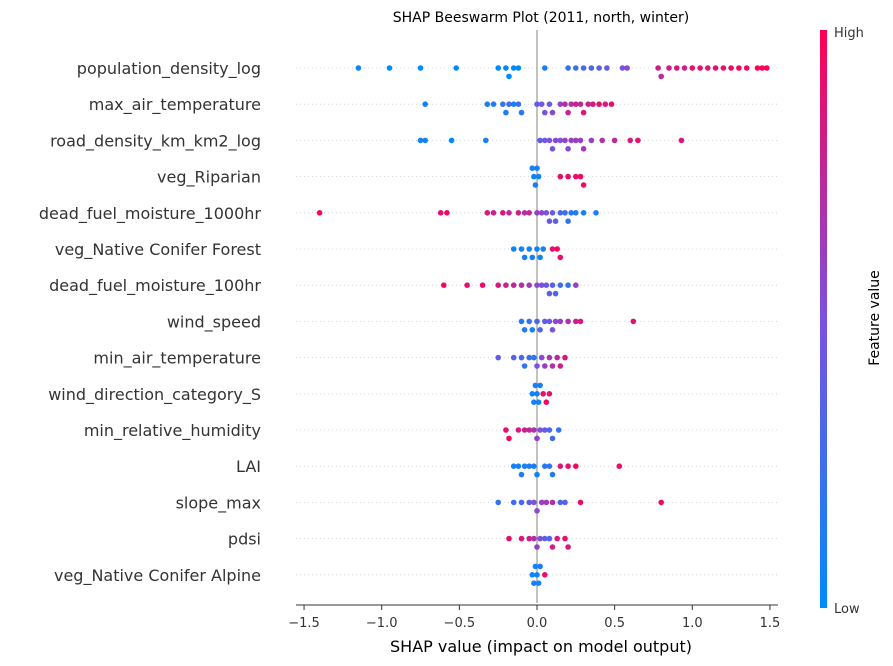 This screenshot has height=666, width=893. Describe the element at coordinates (155, 286) in the screenshot. I see `feature-label: dead_fuel_moisture_100hr` at that location.